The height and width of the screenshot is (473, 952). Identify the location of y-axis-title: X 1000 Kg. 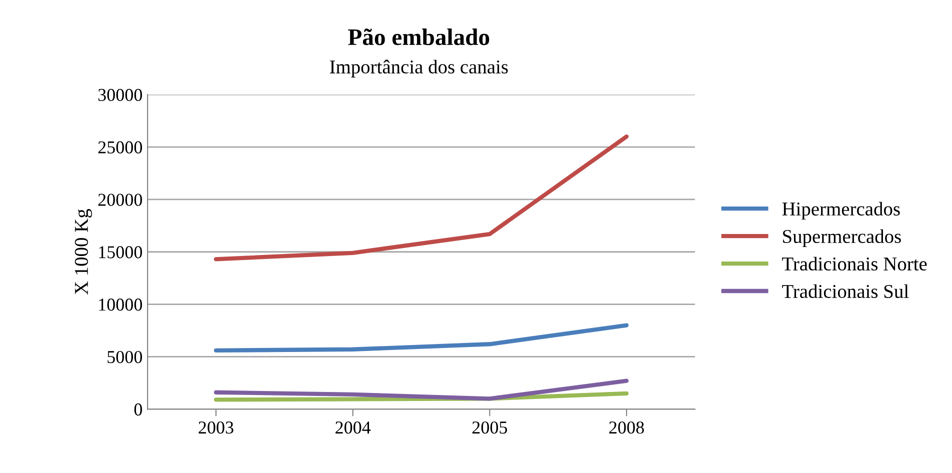
(83, 252).